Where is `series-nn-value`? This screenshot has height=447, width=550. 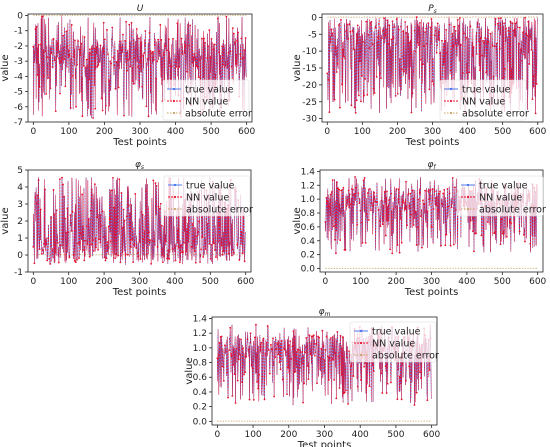
series-nn-value is located at coordinates (140, 67).